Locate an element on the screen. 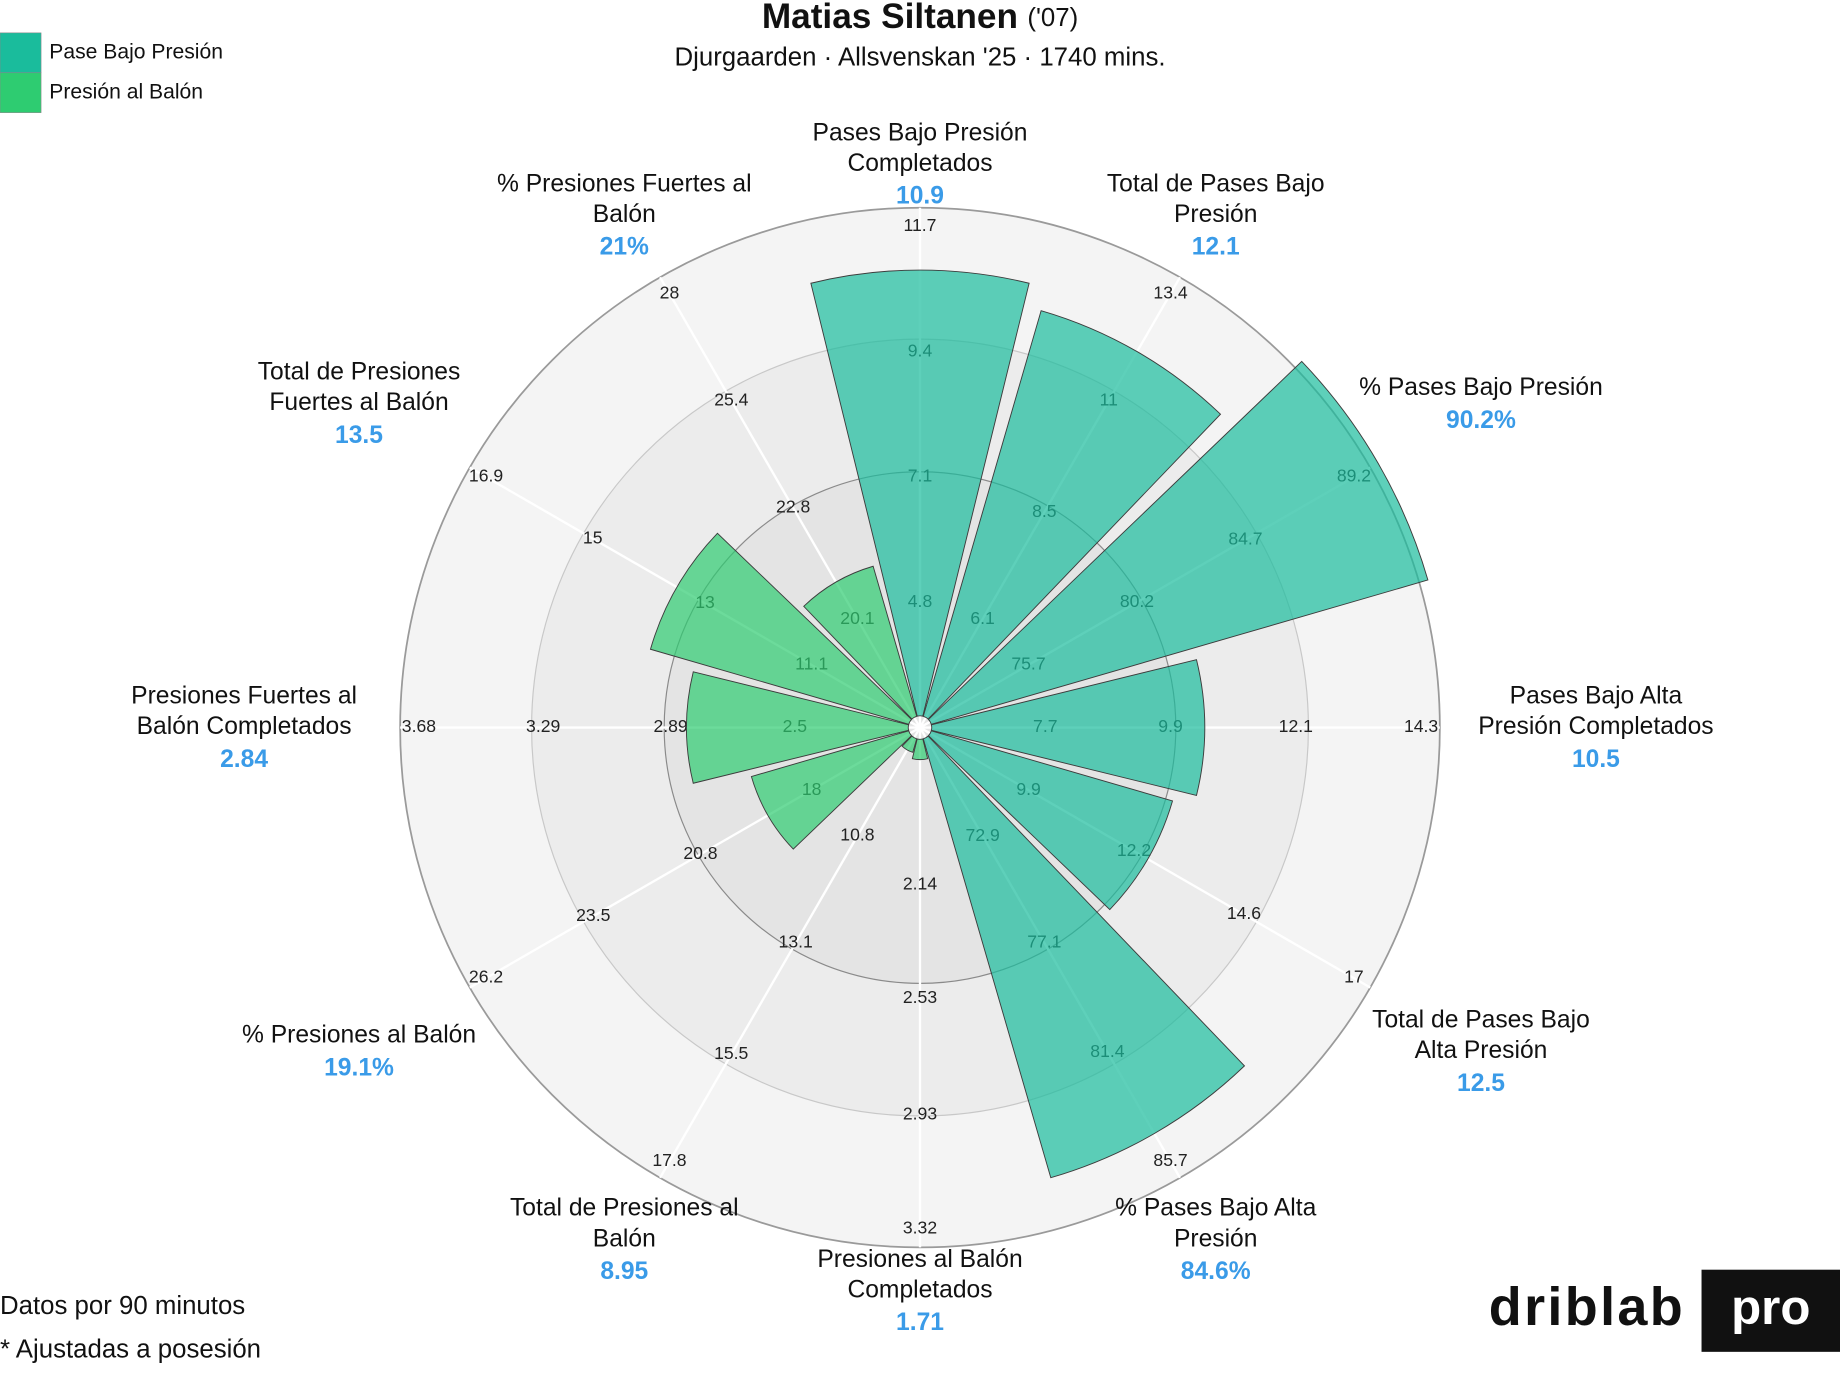 This screenshot has height=1380, width=1840. spoke is located at coordinates (790, 952).